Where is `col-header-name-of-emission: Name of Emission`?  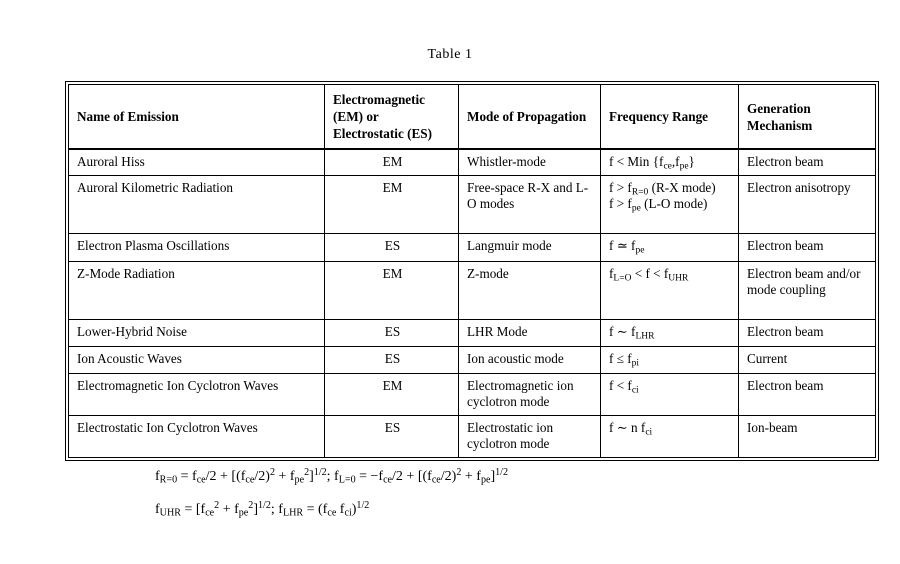
col-header-name-of-emission: Name of Emission is located at coordinates (196, 117).